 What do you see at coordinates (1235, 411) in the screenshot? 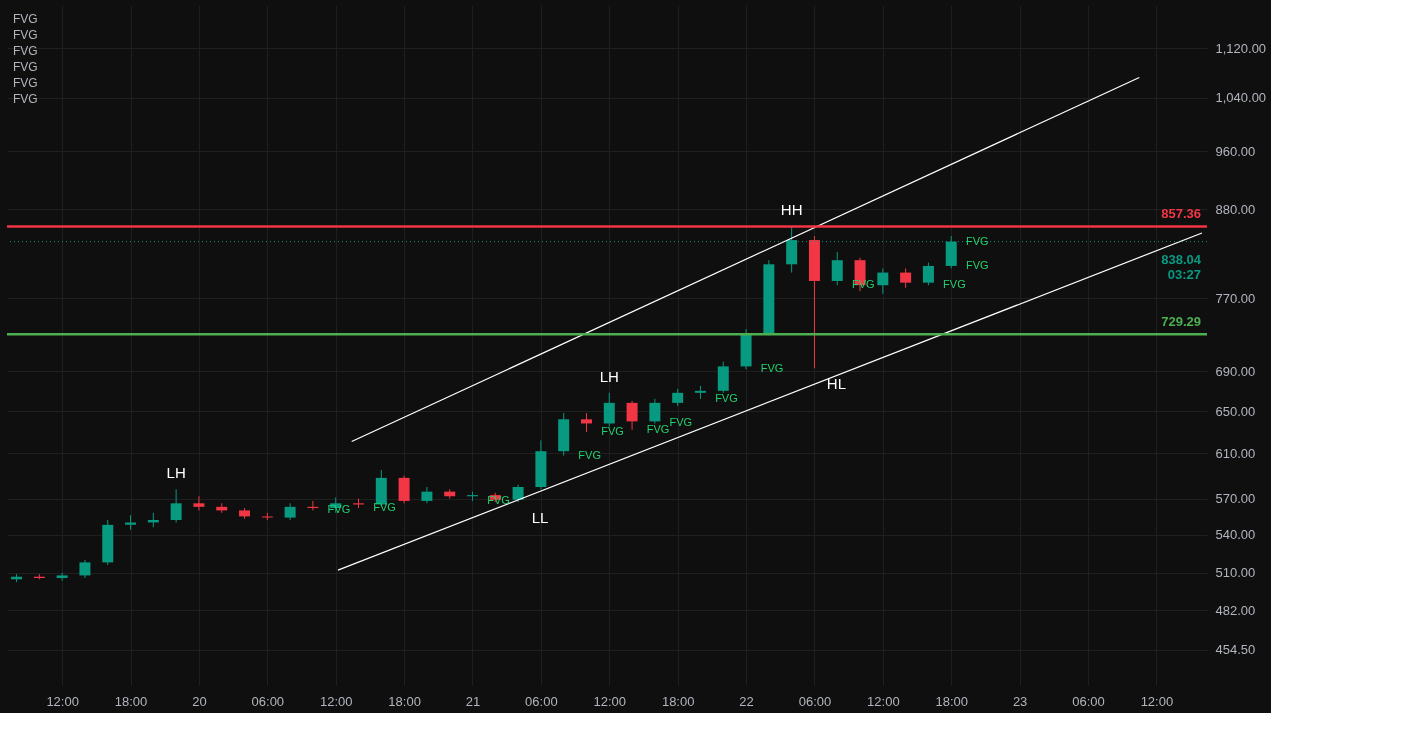
I see `y-tick-label: 650.00` at bounding box center [1235, 411].